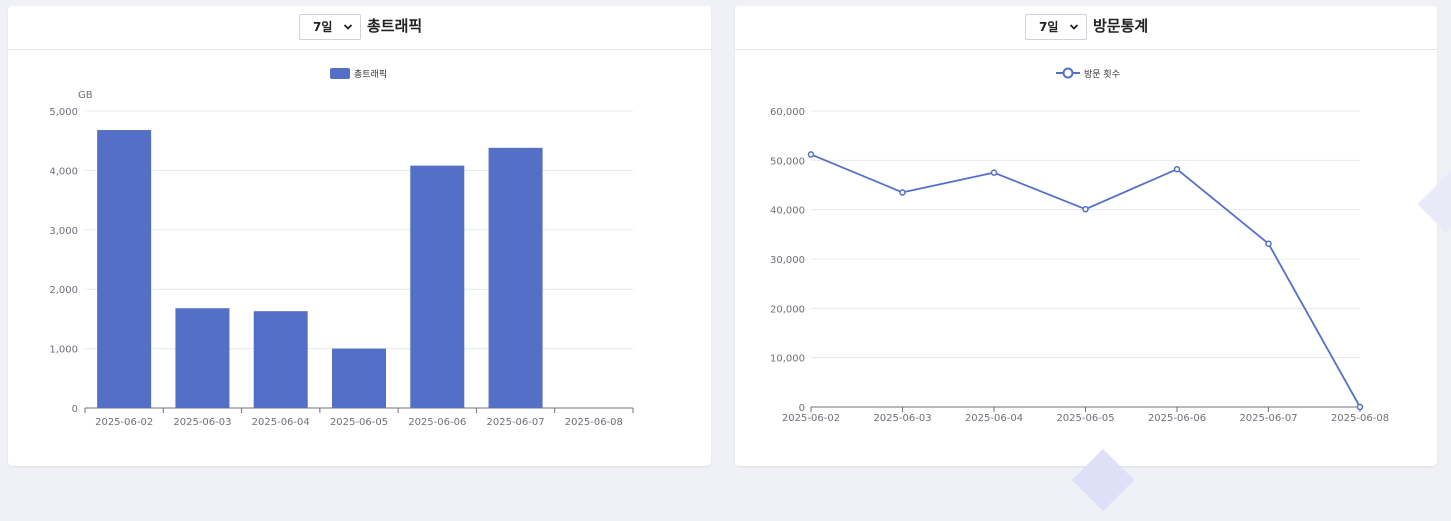 The width and height of the screenshot is (1451, 521). Describe the element at coordinates (63, 350) in the screenshot. I see `y-tick-label: 1,000` at that location.